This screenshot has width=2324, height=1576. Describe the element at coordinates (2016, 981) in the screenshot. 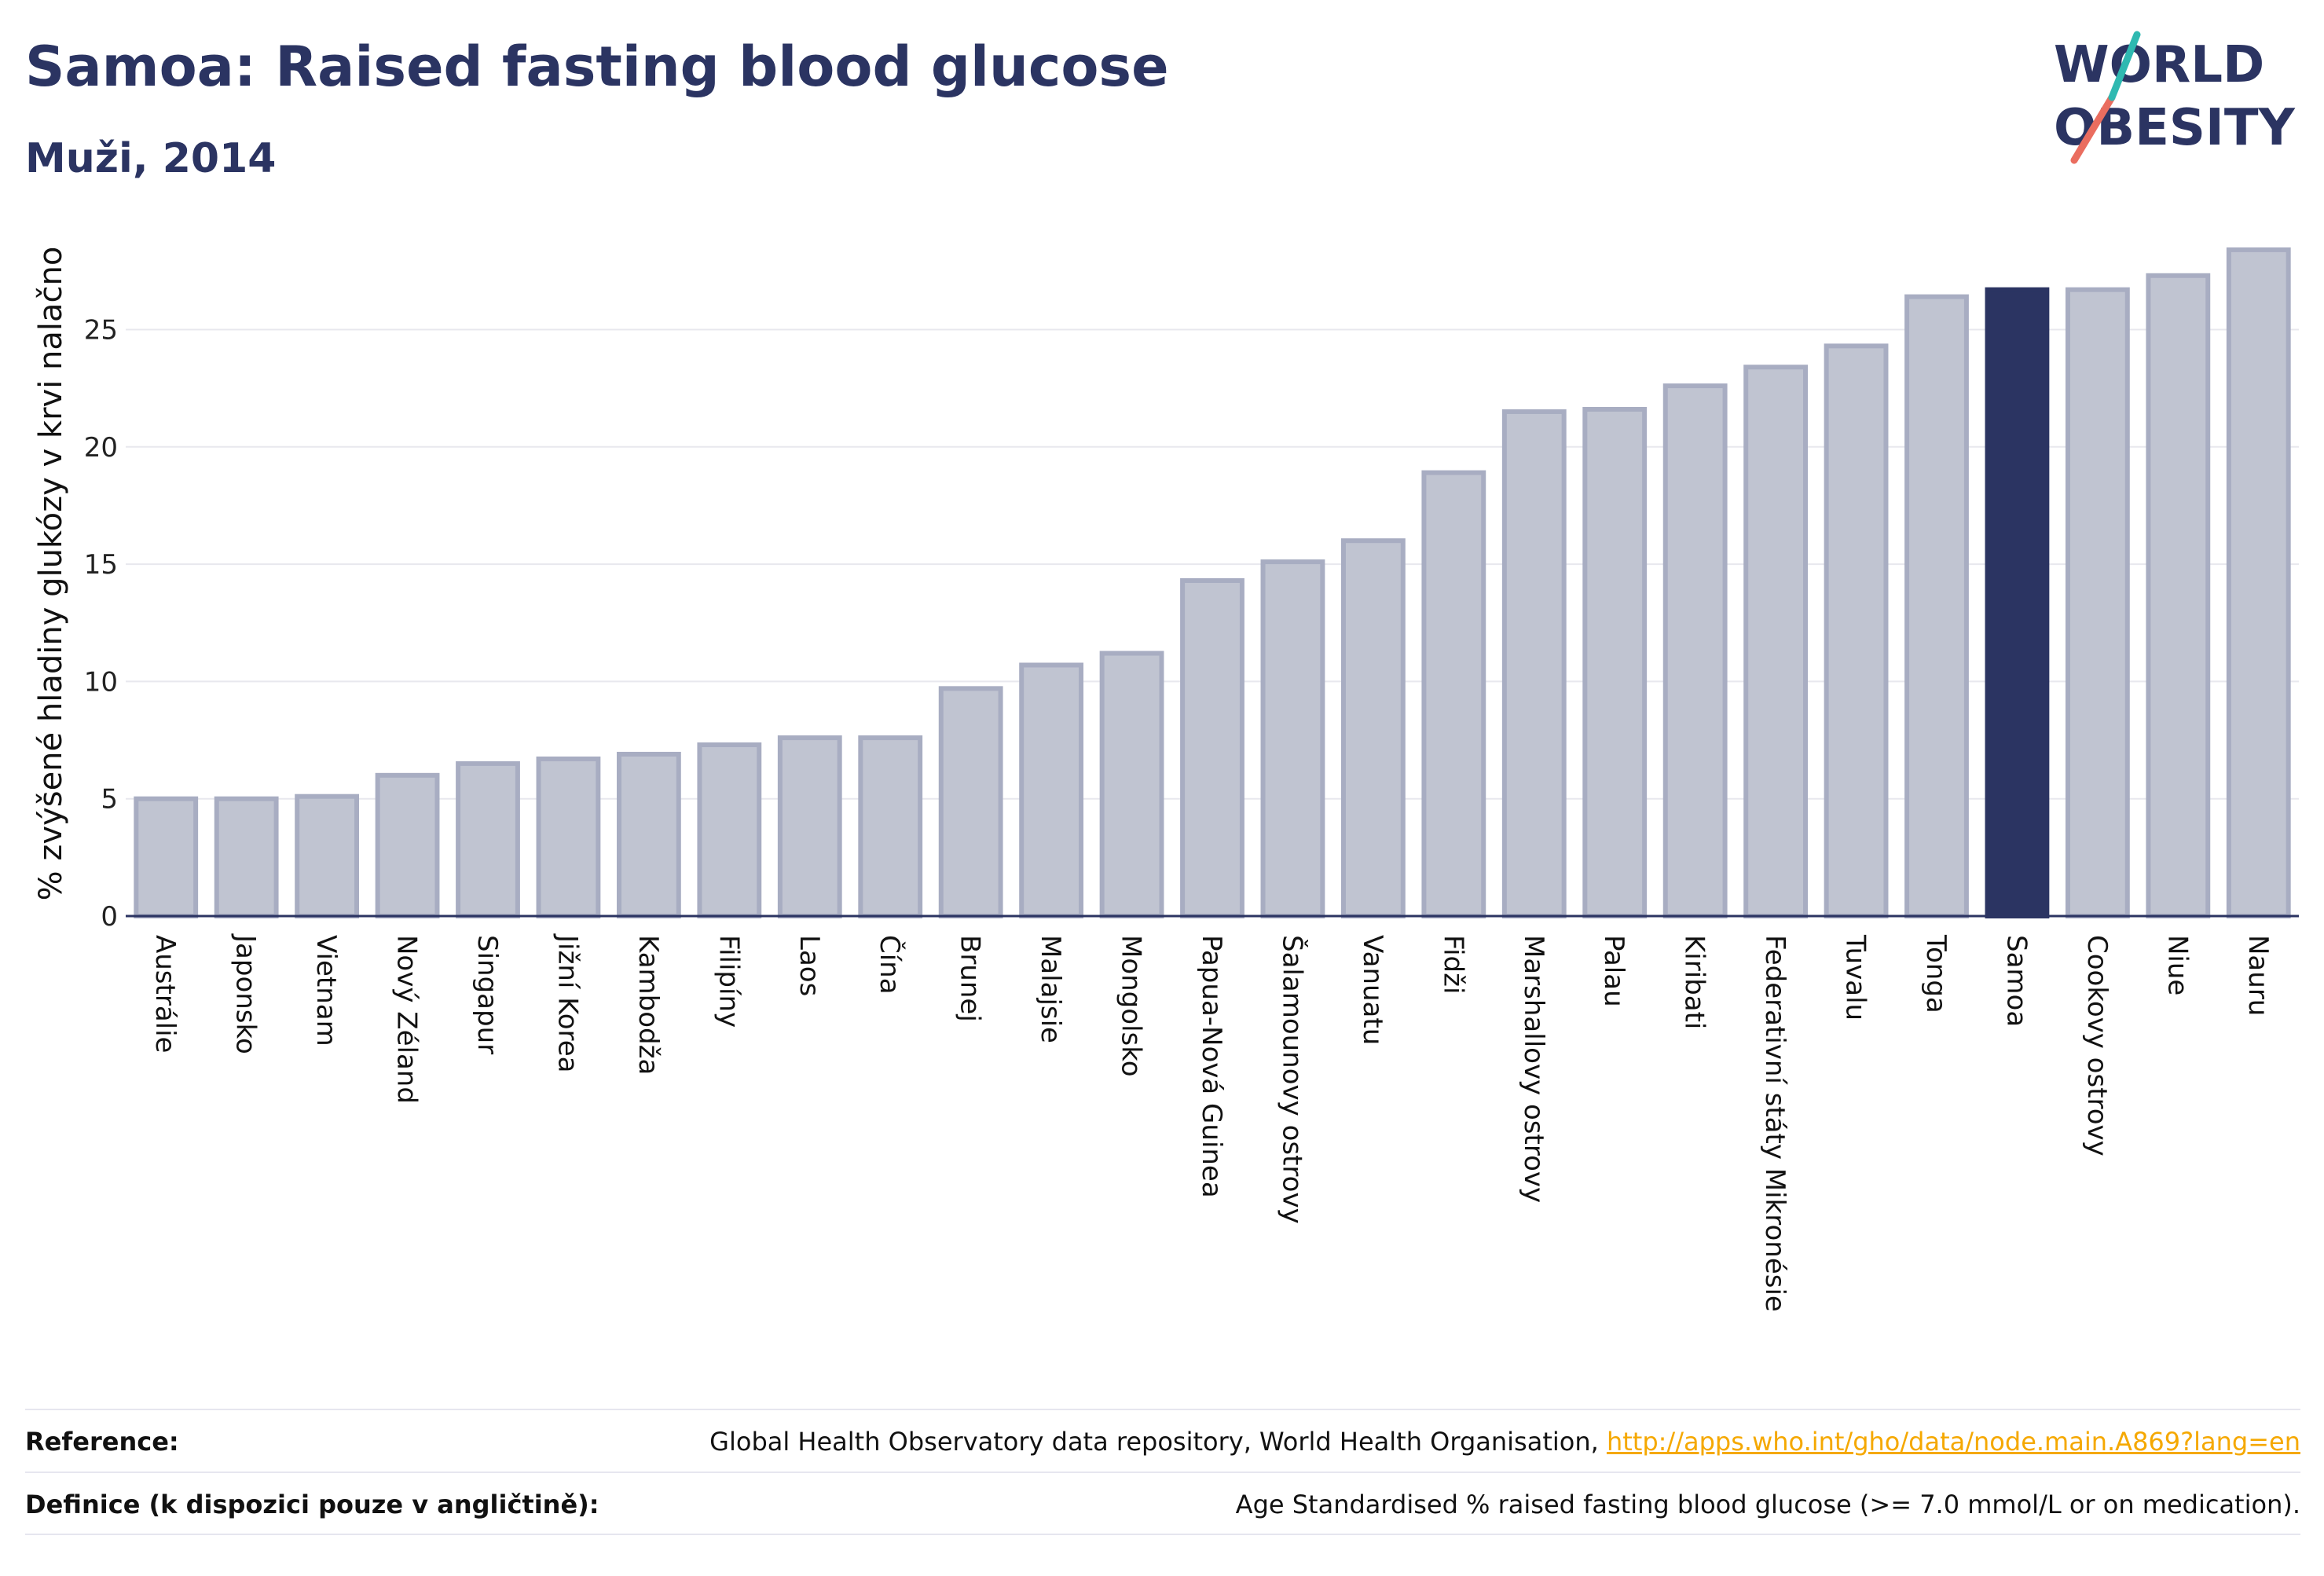

I see `x-tick-label: Samoa` at that location.